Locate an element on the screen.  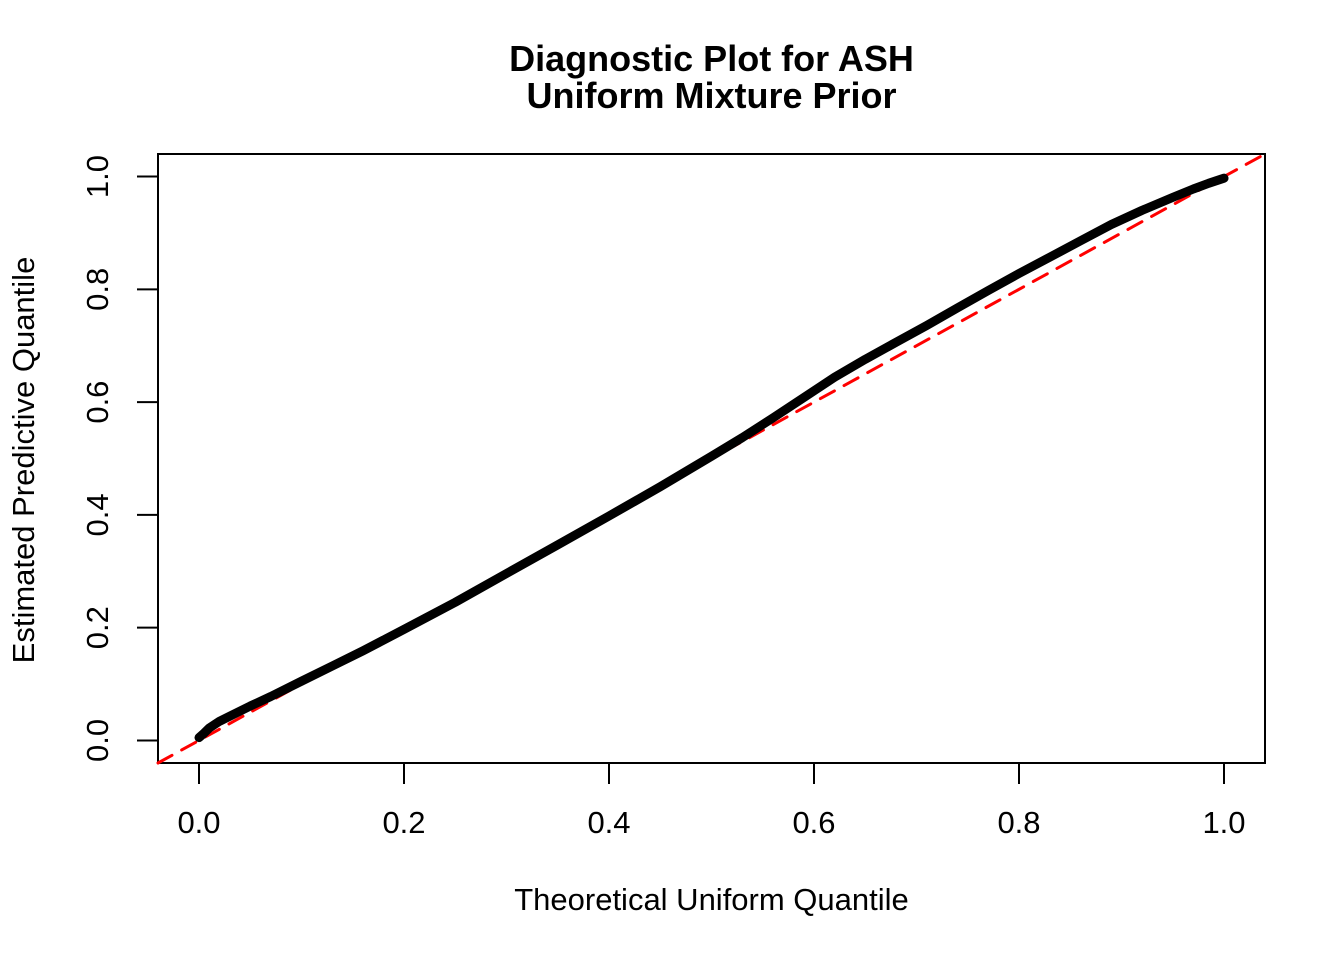
y-tick-label: 0.0 is located at coordinates (97, 740).